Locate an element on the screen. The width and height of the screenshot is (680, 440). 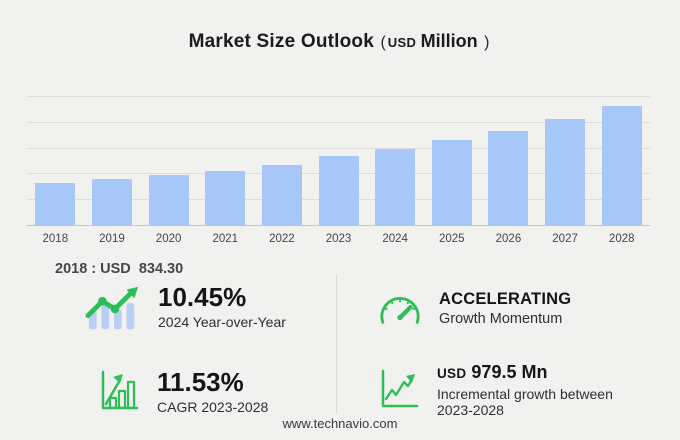
base-year-annotation: 2018 : USD 834.30 is located at coordinates (119, 269).